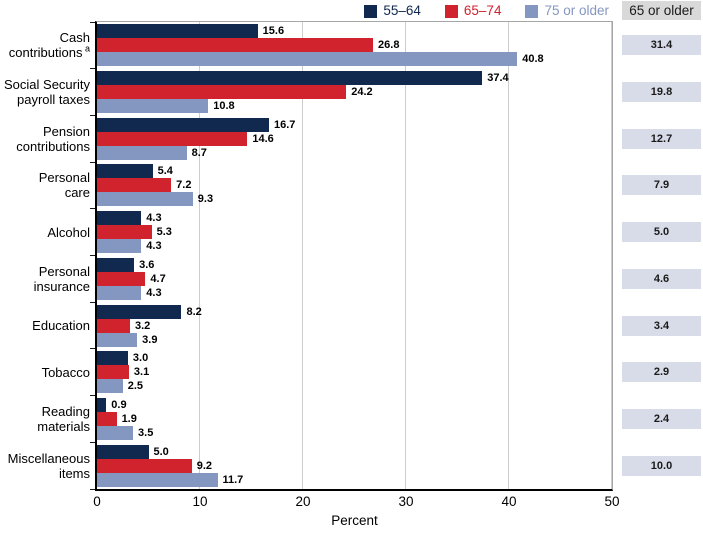 The height and width of the screenshot is (533, 703). What do you see at coordinates (533, 59) in the screenshot?
I see `bar-value-label: 40.8` at bounding box center [533, 59].